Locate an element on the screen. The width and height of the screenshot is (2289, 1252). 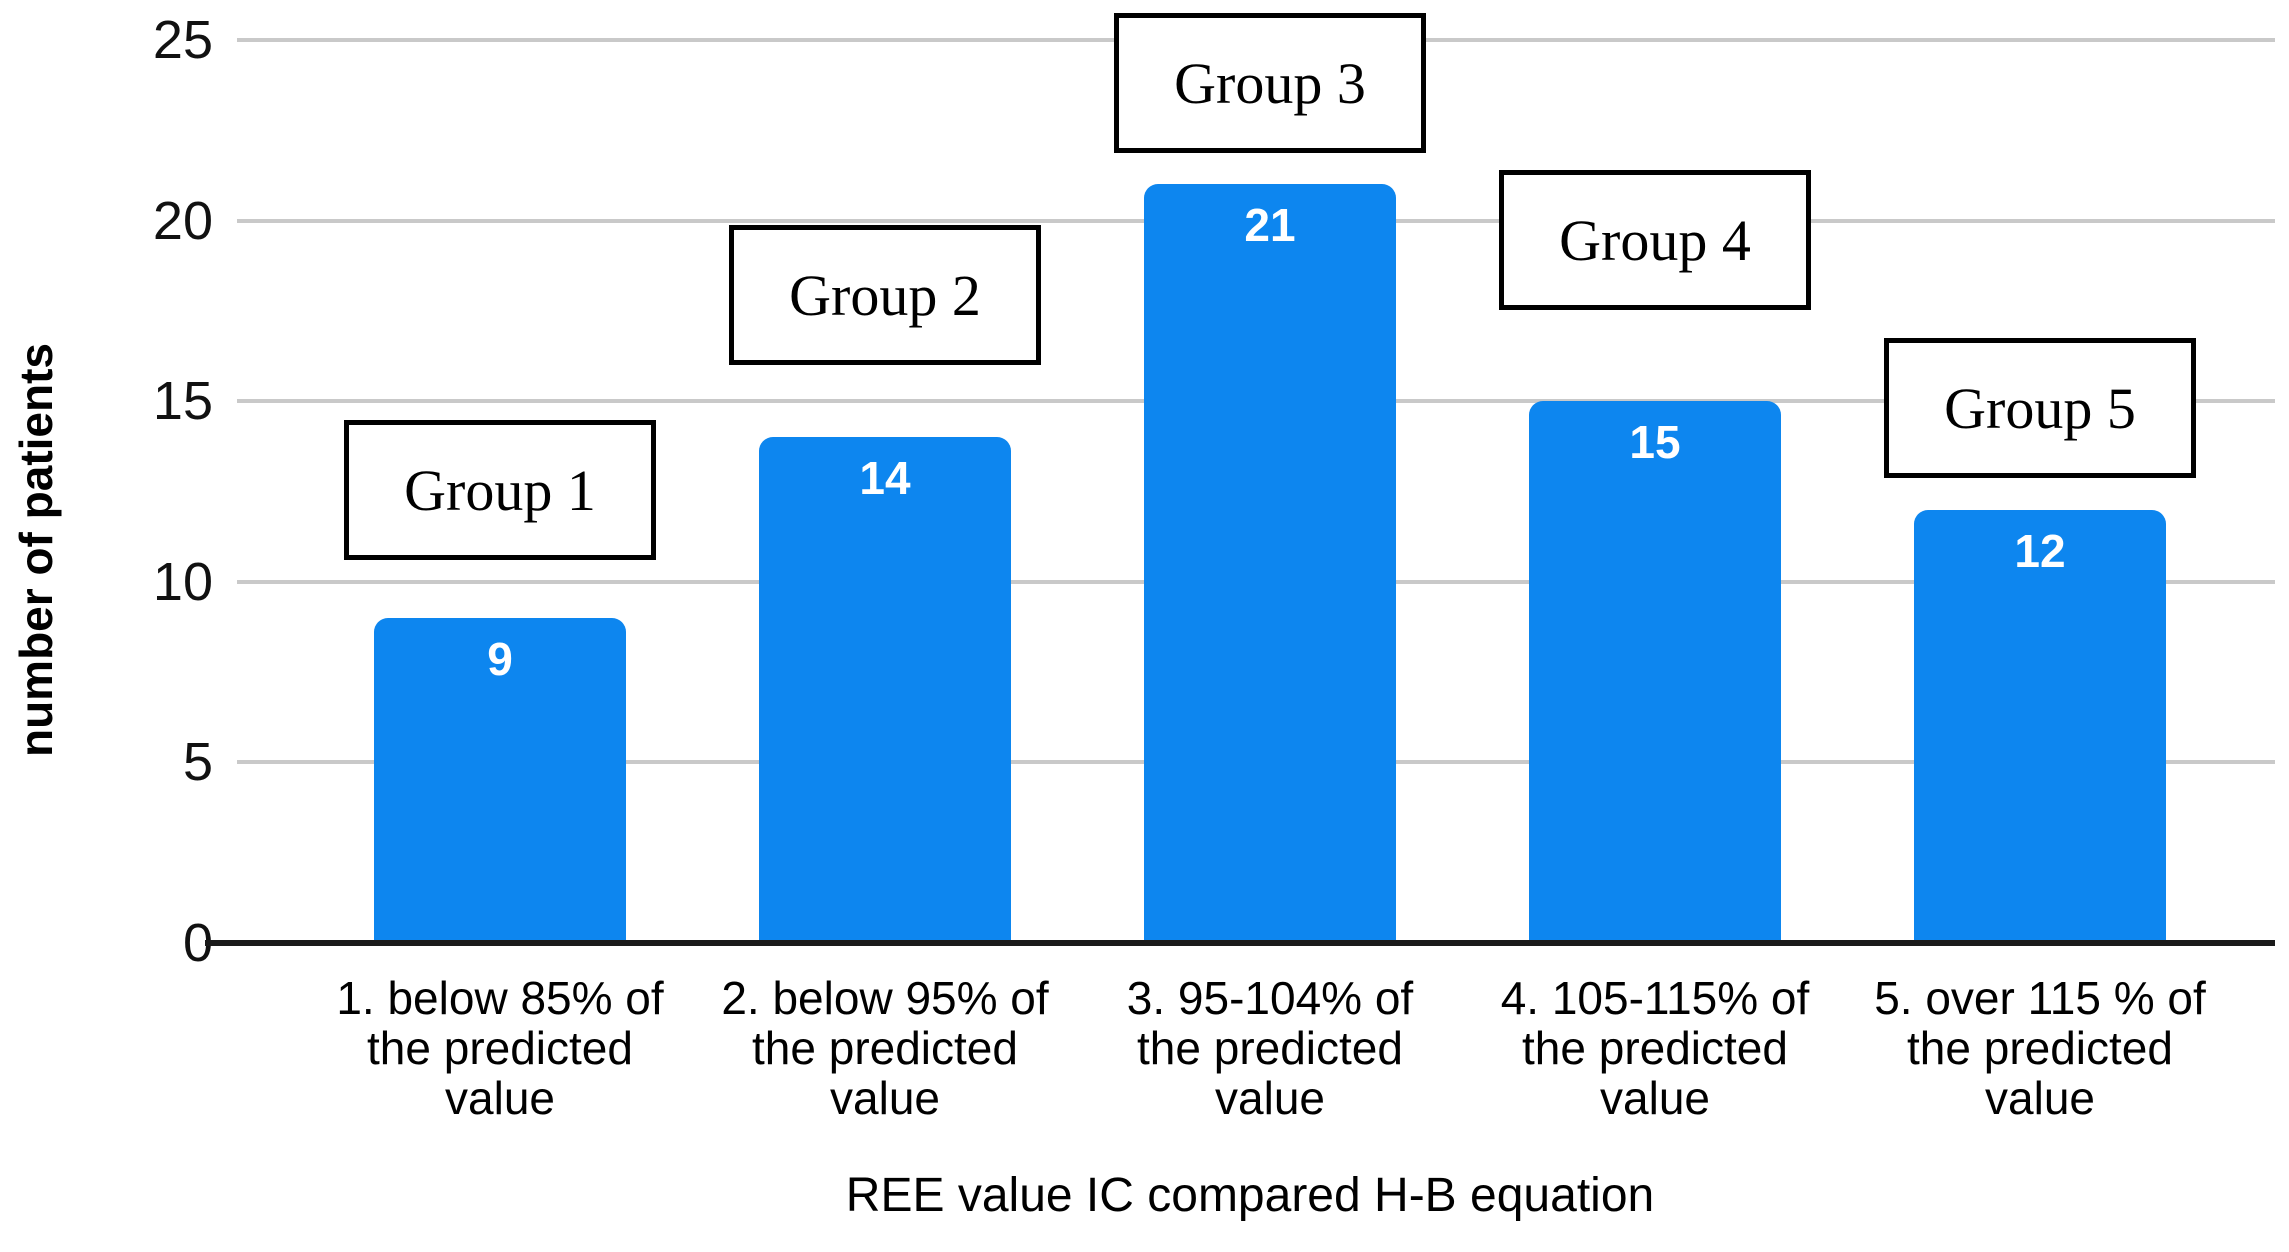
y-tick-label: 20 is located at coordinates (182, 220).